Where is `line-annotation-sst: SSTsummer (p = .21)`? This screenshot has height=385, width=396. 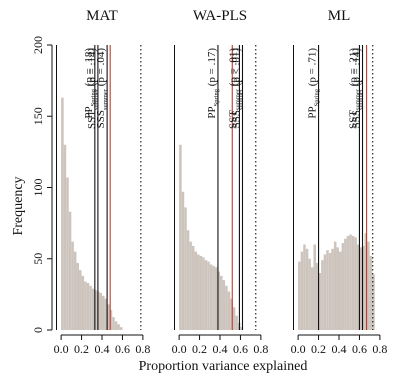
line-annotation-sst: SSTsummer (p = .21) is located at coordinates (354, 88).